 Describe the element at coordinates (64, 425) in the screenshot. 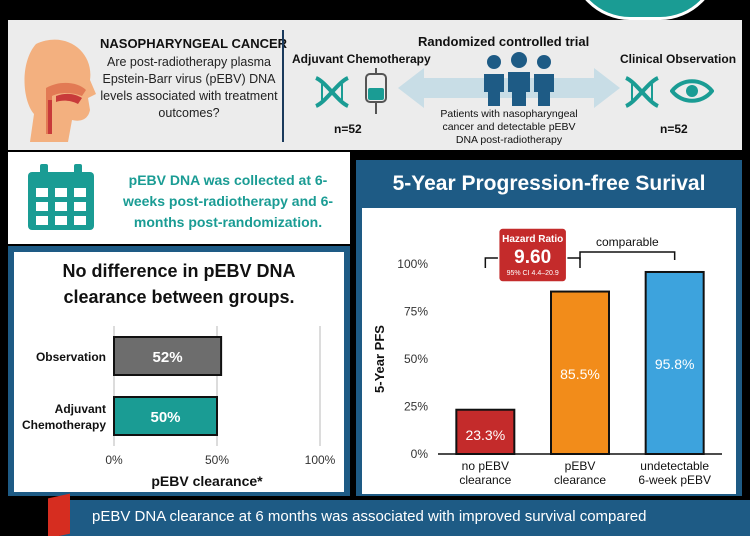

I see `clearance-category-label: Chemotherapy` at that location.